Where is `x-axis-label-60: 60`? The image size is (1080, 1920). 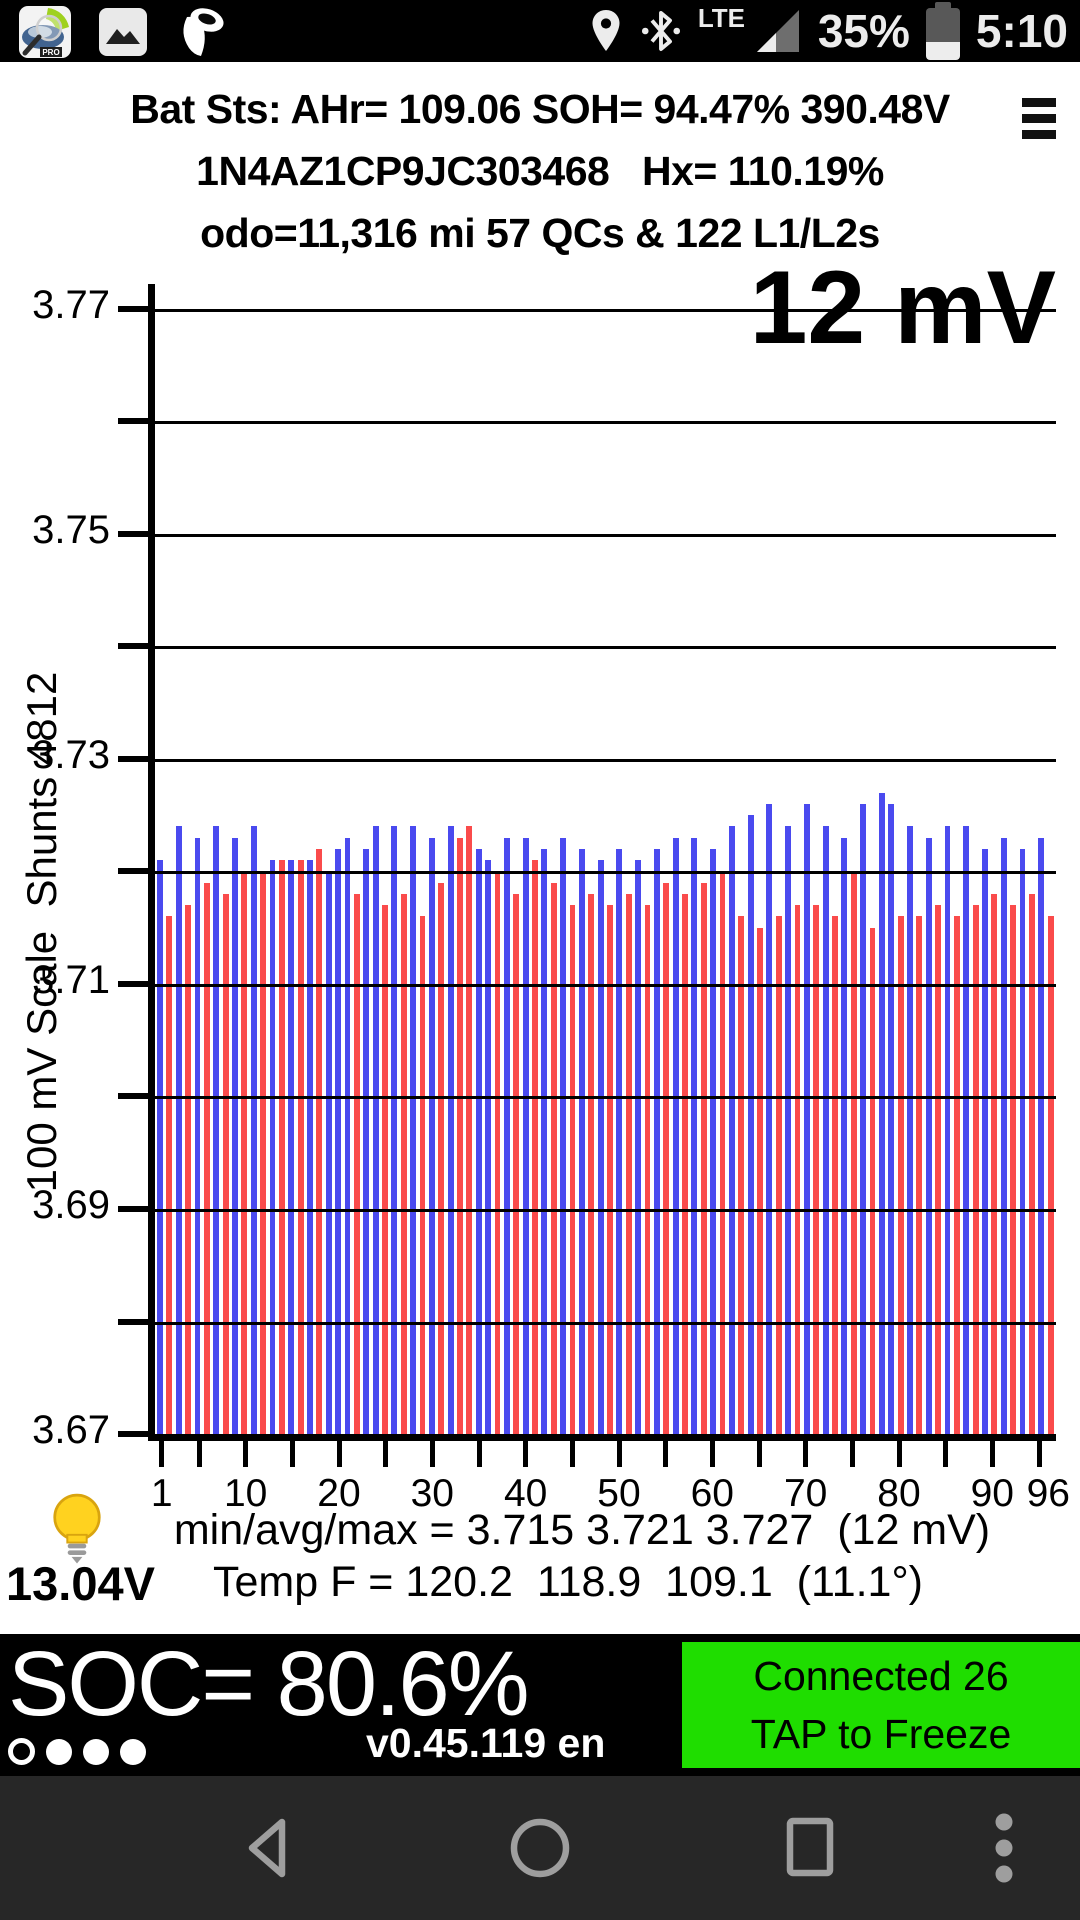 x-axis-label-60: 60 is located at coordinates (712, 1493).